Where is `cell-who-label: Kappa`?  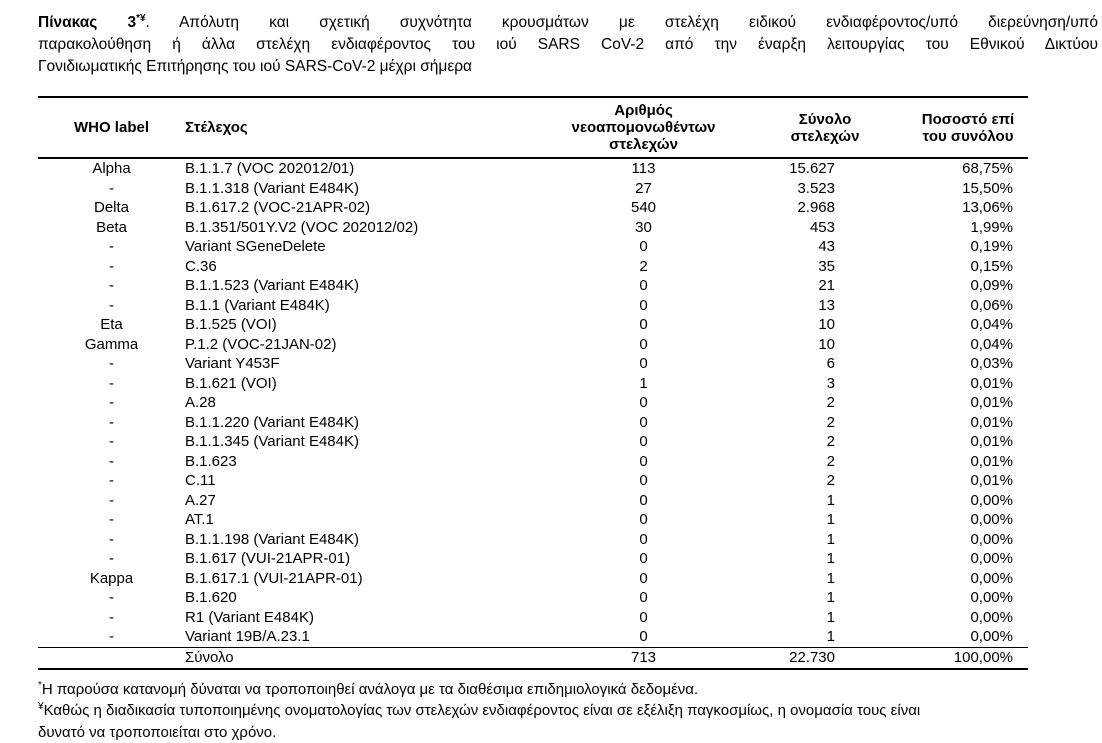 cell-who-label: Kappa is located at coordinates (111, 579).